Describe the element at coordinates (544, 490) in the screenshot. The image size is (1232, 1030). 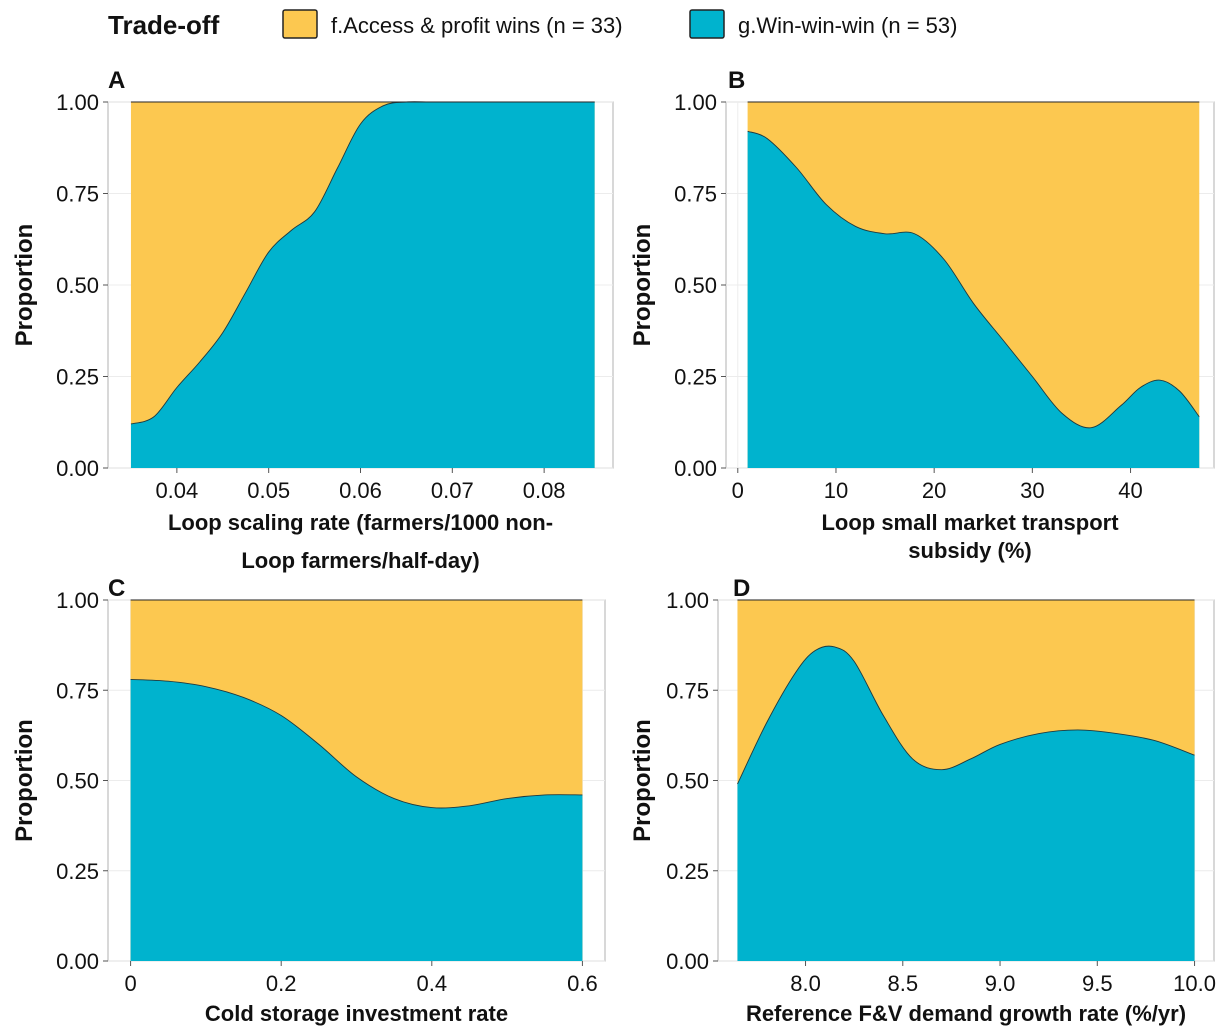
I see `x-tick-label: 0.08` at that location.